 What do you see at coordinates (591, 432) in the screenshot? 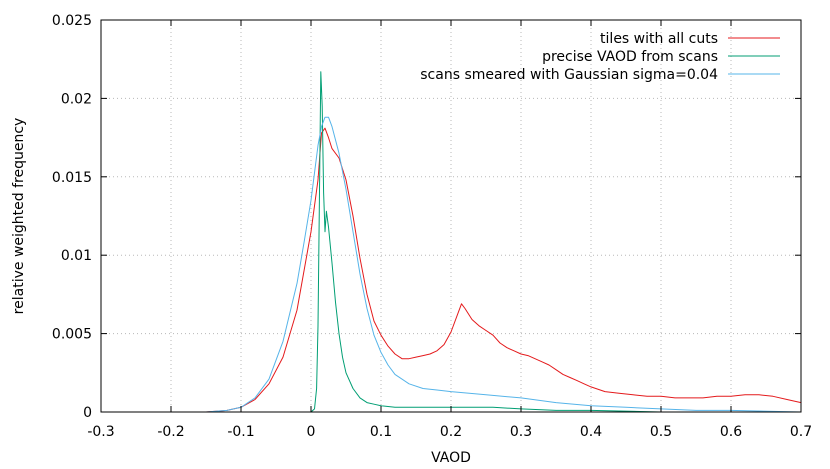
I see `x-tick-label: 0.4` at bounding box center [591, 432].